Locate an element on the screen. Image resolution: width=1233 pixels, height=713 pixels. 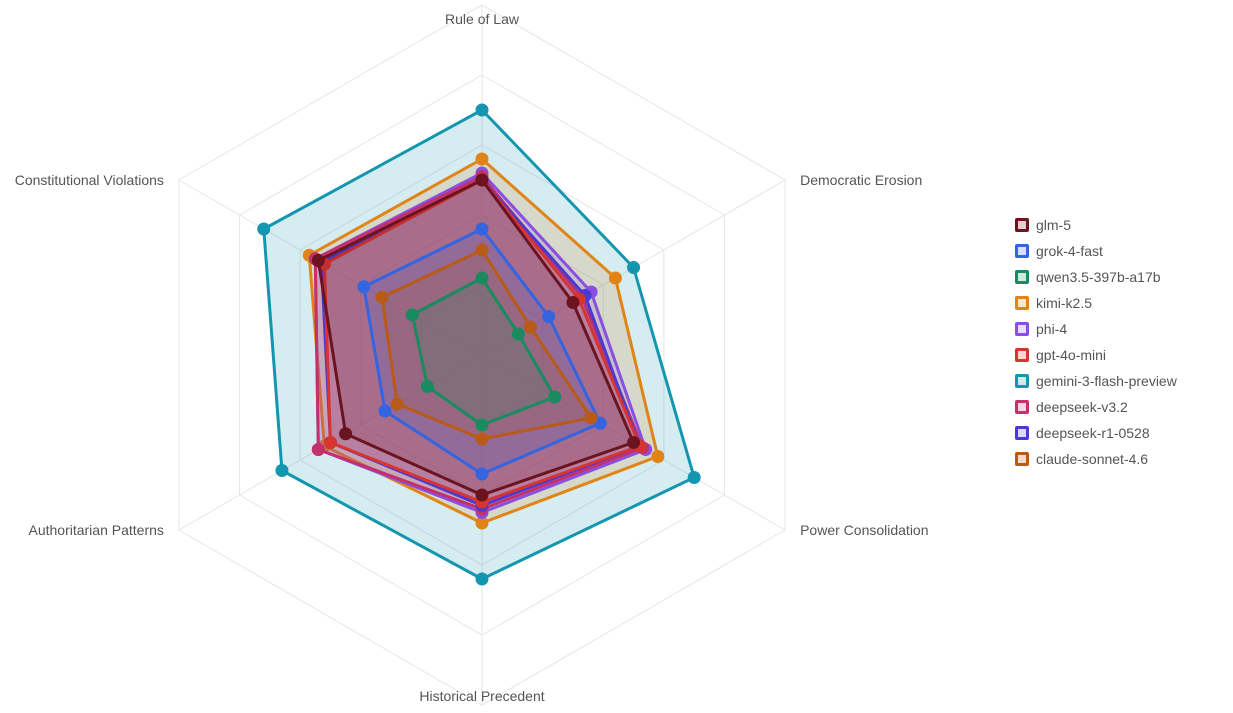
legend-label: deepseek-r1-0528 is located at coordinates (1093, 433).